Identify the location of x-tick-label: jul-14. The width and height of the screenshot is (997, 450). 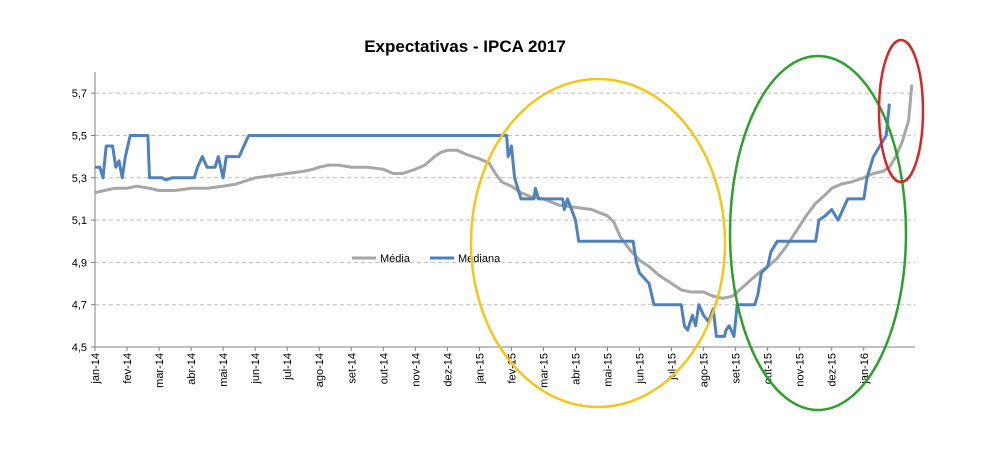
(288, 367).